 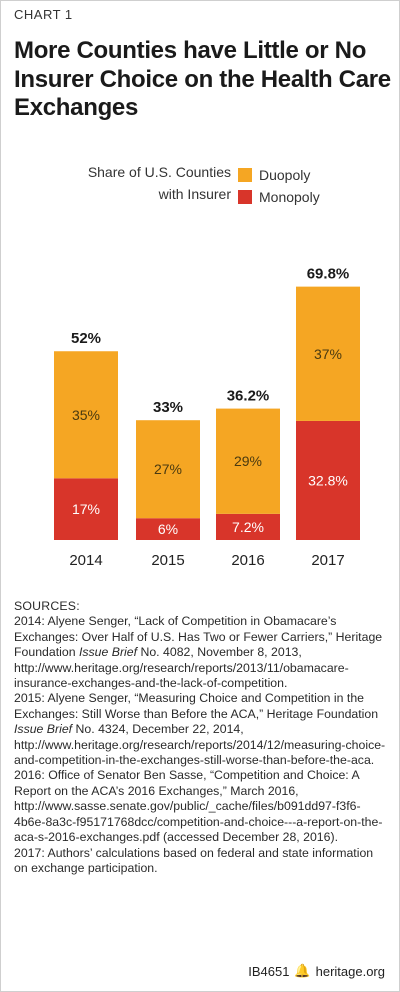 What do you see at coordinates (247, 560) in the screenshot?
I see `x-tick-label-2016: 2016` at bounding box center [247, 560].